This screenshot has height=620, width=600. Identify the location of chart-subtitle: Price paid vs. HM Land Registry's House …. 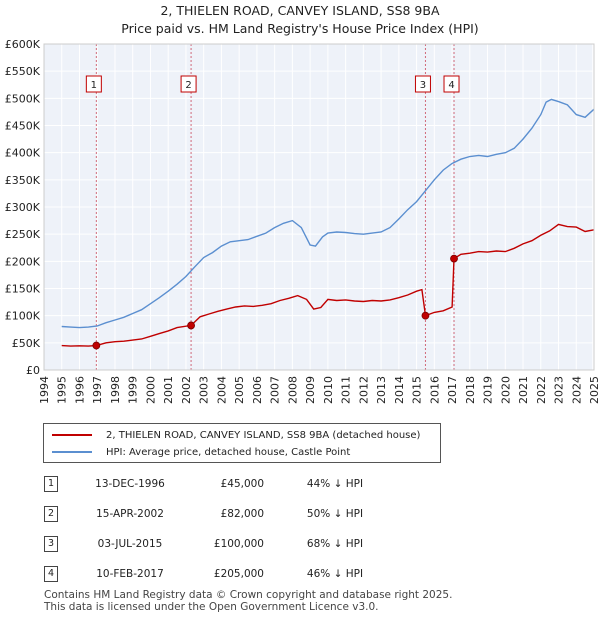
(300, 28).